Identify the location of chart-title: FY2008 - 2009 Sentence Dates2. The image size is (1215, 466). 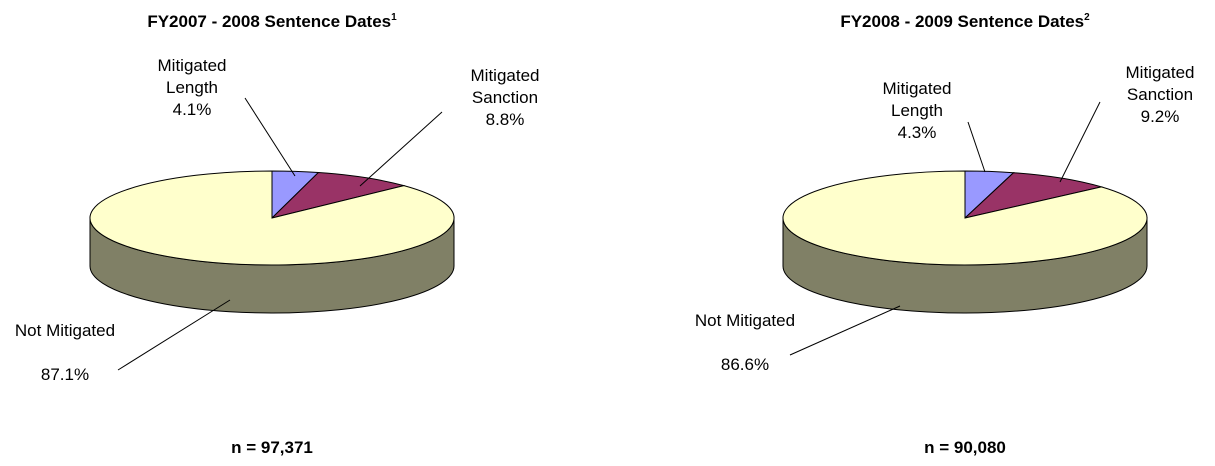
(964, 22).